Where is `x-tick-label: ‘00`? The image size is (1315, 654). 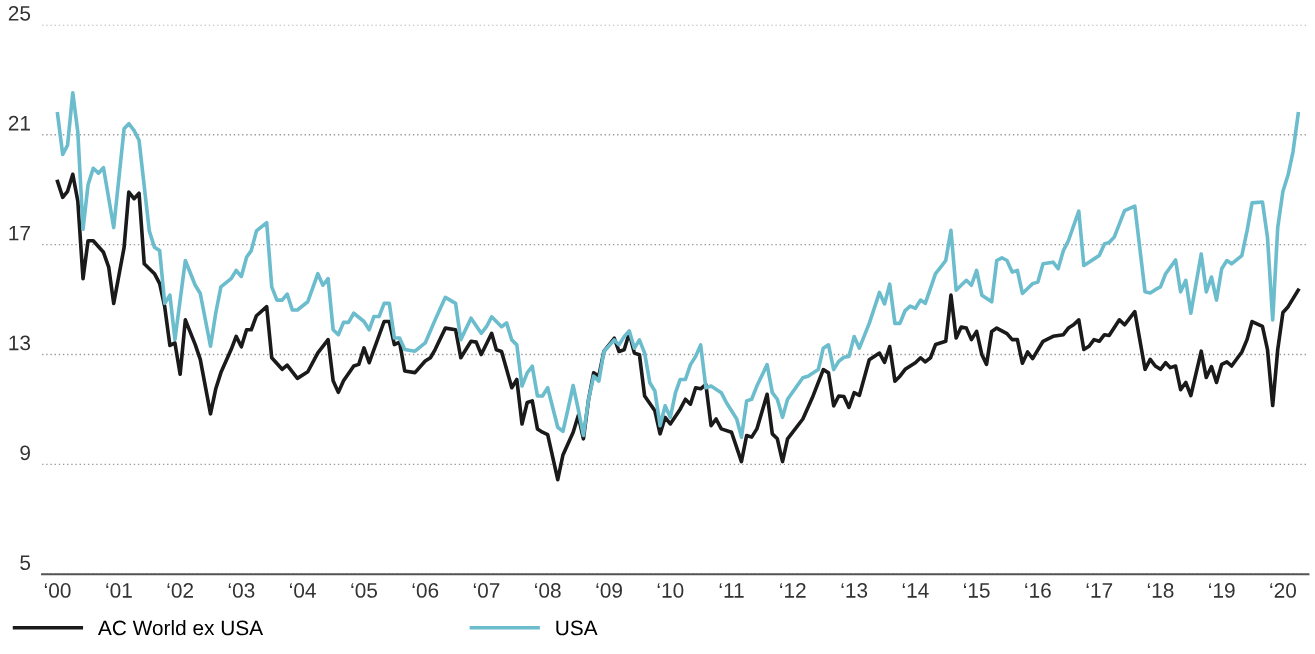 x-tick-label: ‘00 is located at coordinates (57, 590).